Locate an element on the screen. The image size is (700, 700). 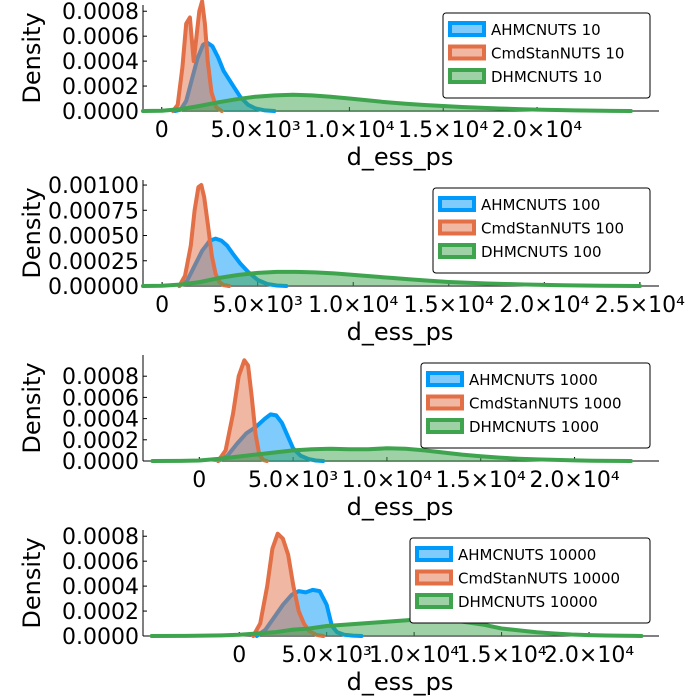
density-area-dhmc is located at coordinates (391, 454).